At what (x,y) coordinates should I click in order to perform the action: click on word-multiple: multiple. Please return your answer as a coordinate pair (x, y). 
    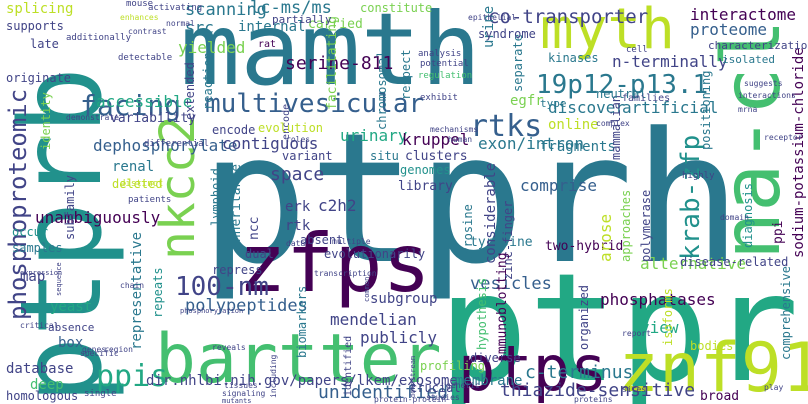
    Looking at the image, I should click on (351, 241).